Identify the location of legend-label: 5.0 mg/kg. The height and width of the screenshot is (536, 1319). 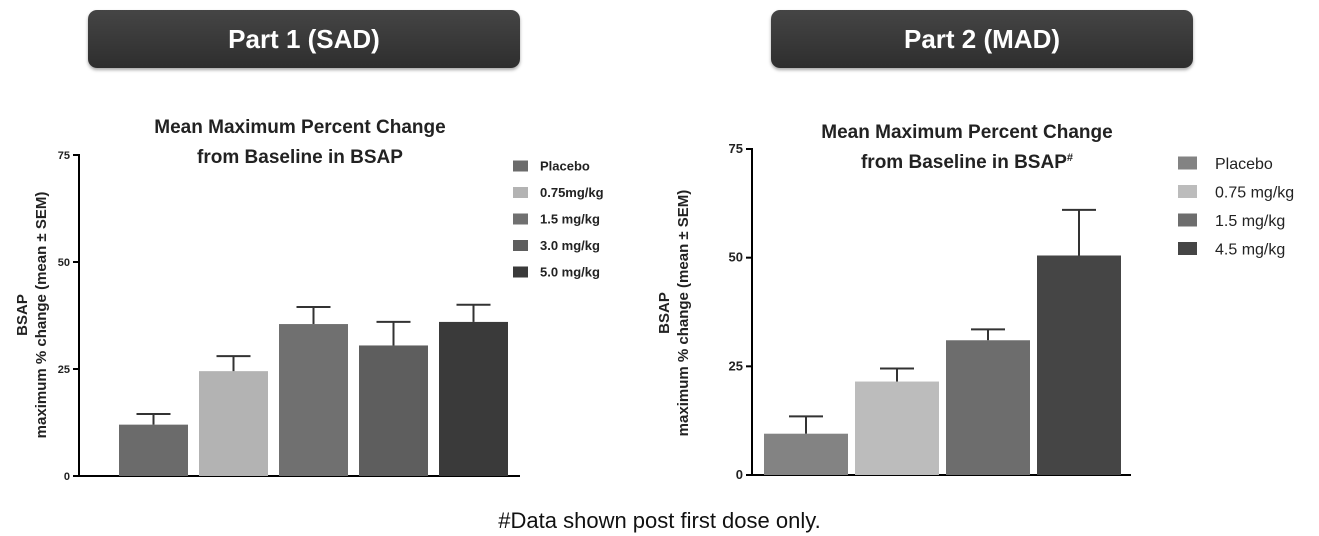
(570, 272).